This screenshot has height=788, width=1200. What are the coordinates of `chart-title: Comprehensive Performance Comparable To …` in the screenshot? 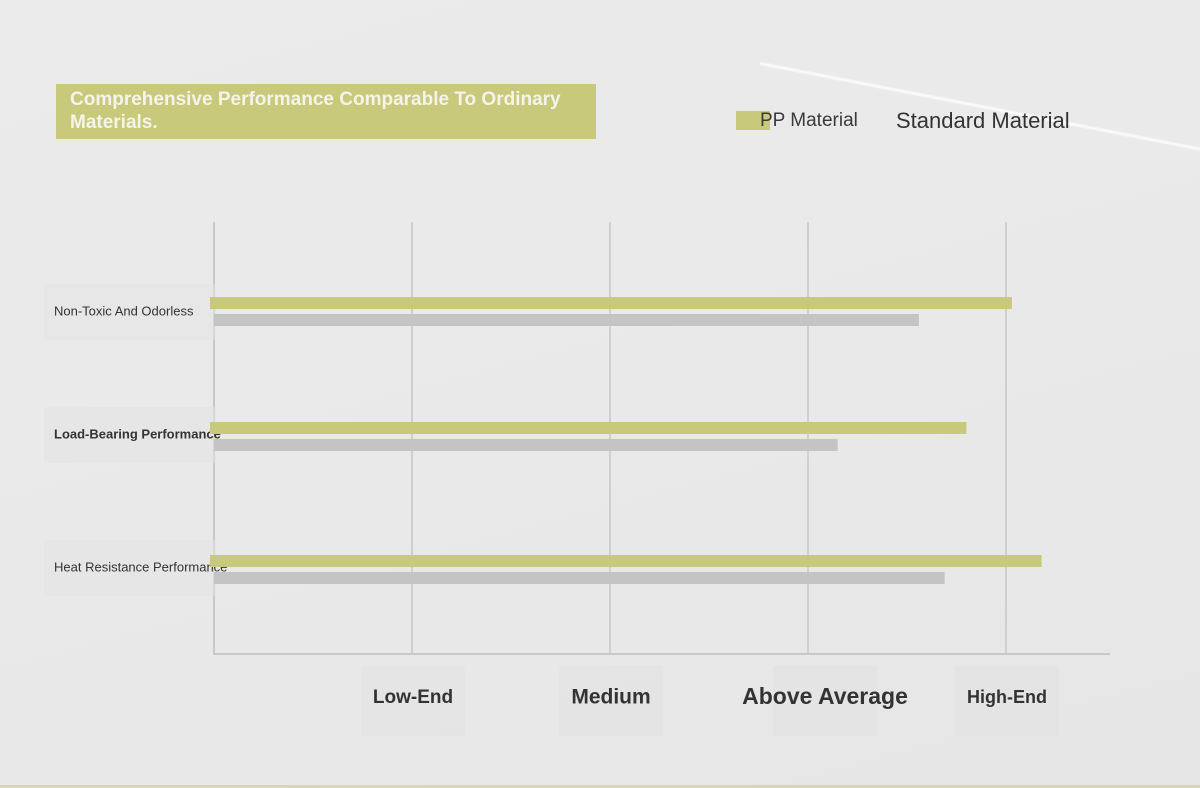 It's located at (326, 111).